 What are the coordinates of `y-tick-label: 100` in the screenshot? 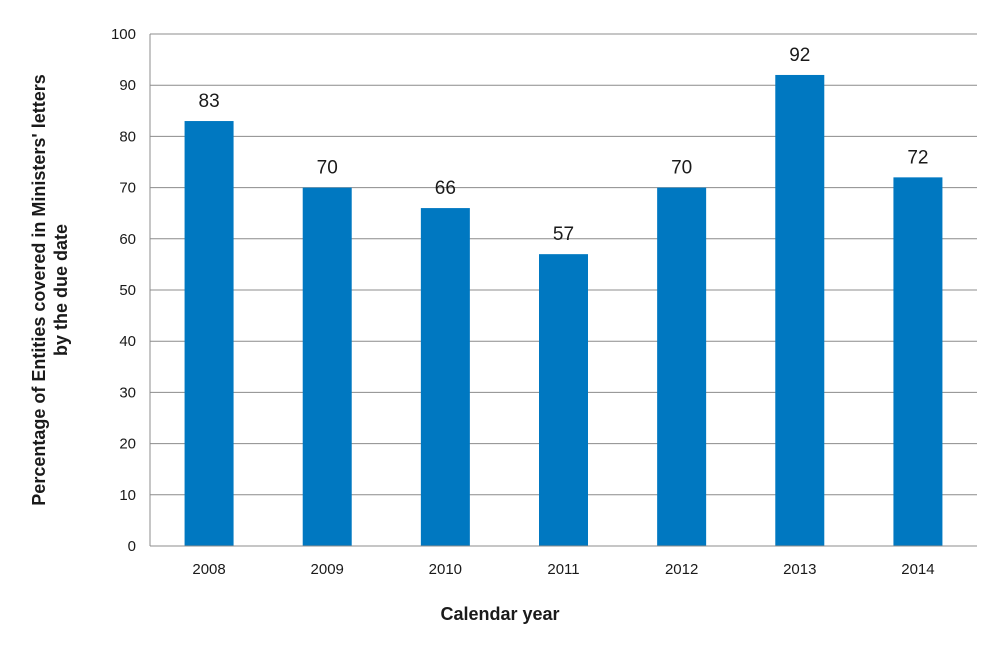 It's located at (123, 34).